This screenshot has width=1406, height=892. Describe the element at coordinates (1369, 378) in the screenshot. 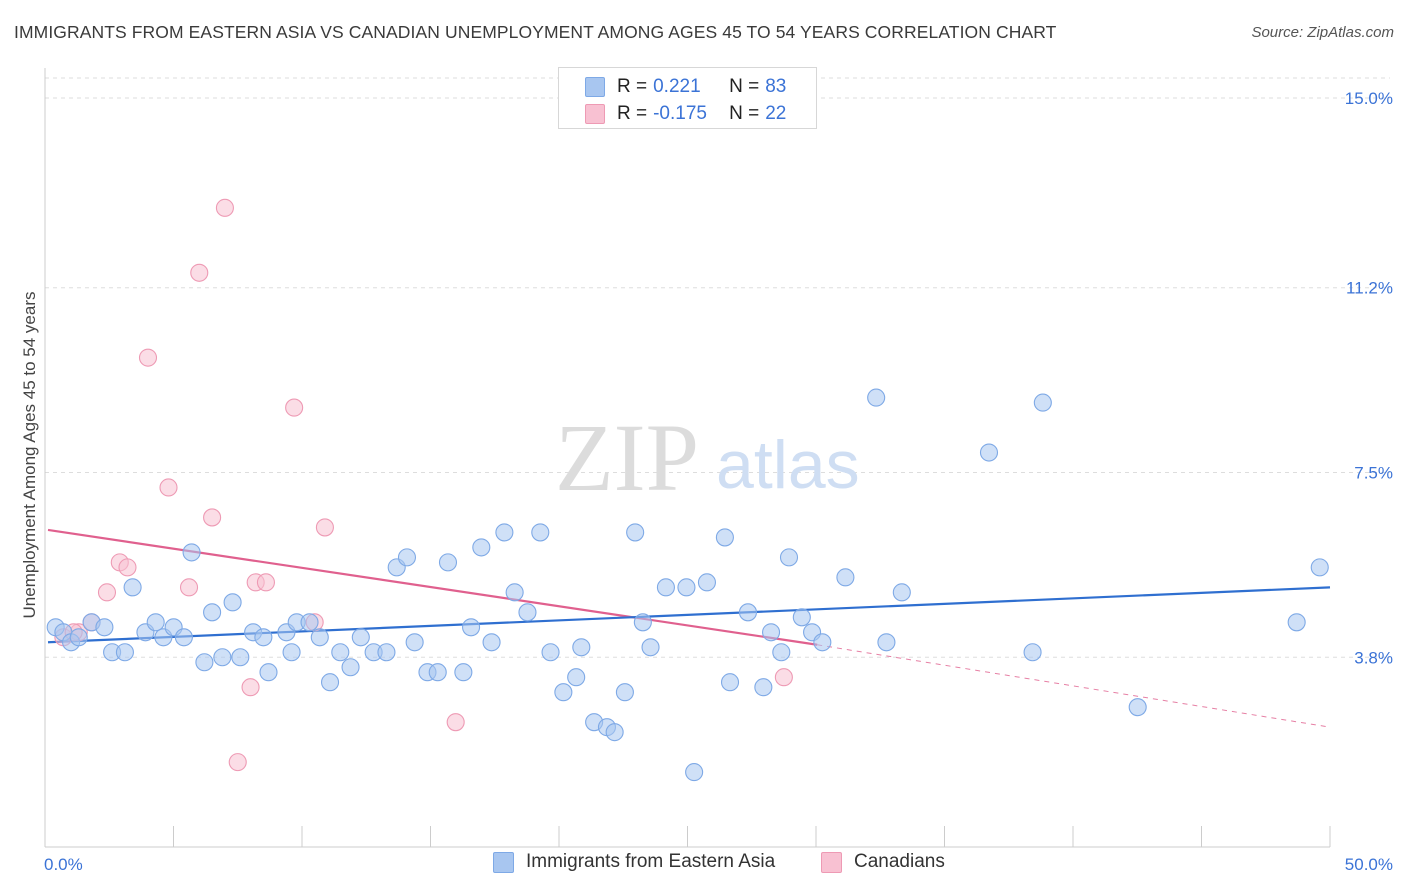

I see `y-tick-labels: 3.8% 7.5% 11.2% 15.0%` at that location.